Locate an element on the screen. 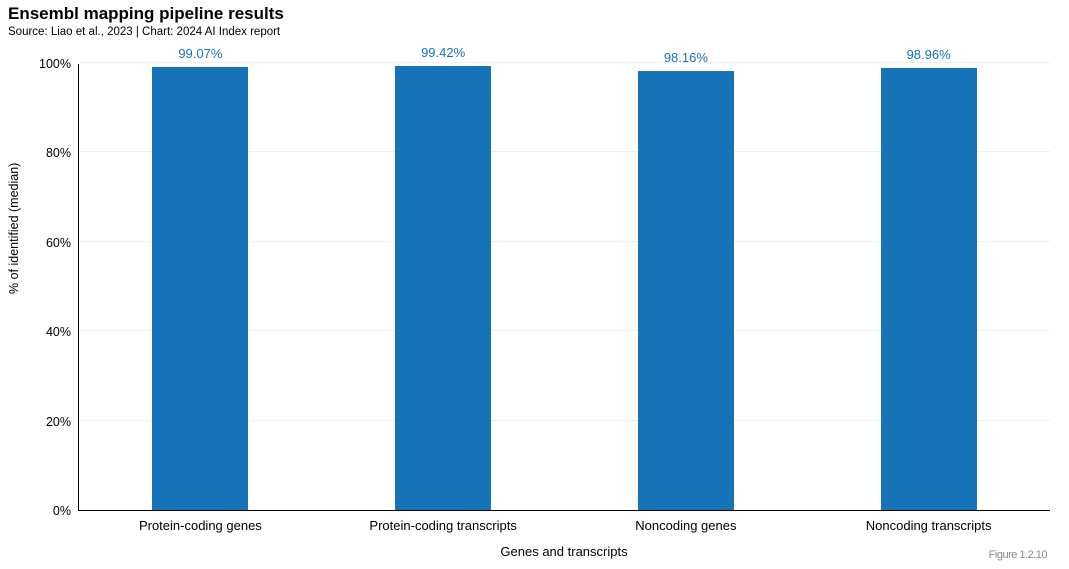 Image resolution: width=1069 pixels, height=569 pixels. bar-value-label: 98.16% is located at coordinates (685, 58).